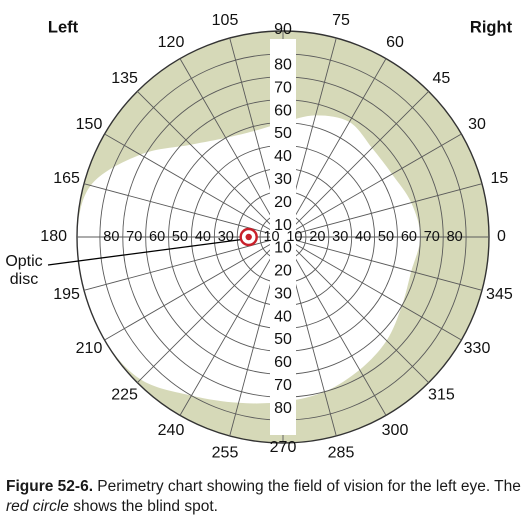 The image size is (532, 520). I want to click on ring-label-down-40: 40, so click(283, 316).